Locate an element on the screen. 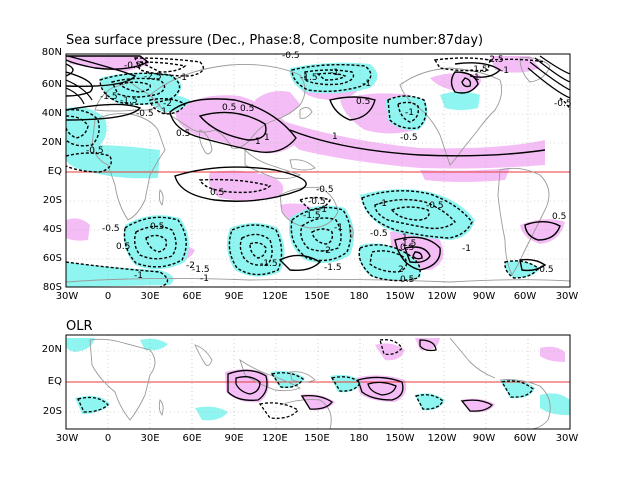 The image size is (640, 495). contour-label: -2.5 is located at coordinates (495, 60).